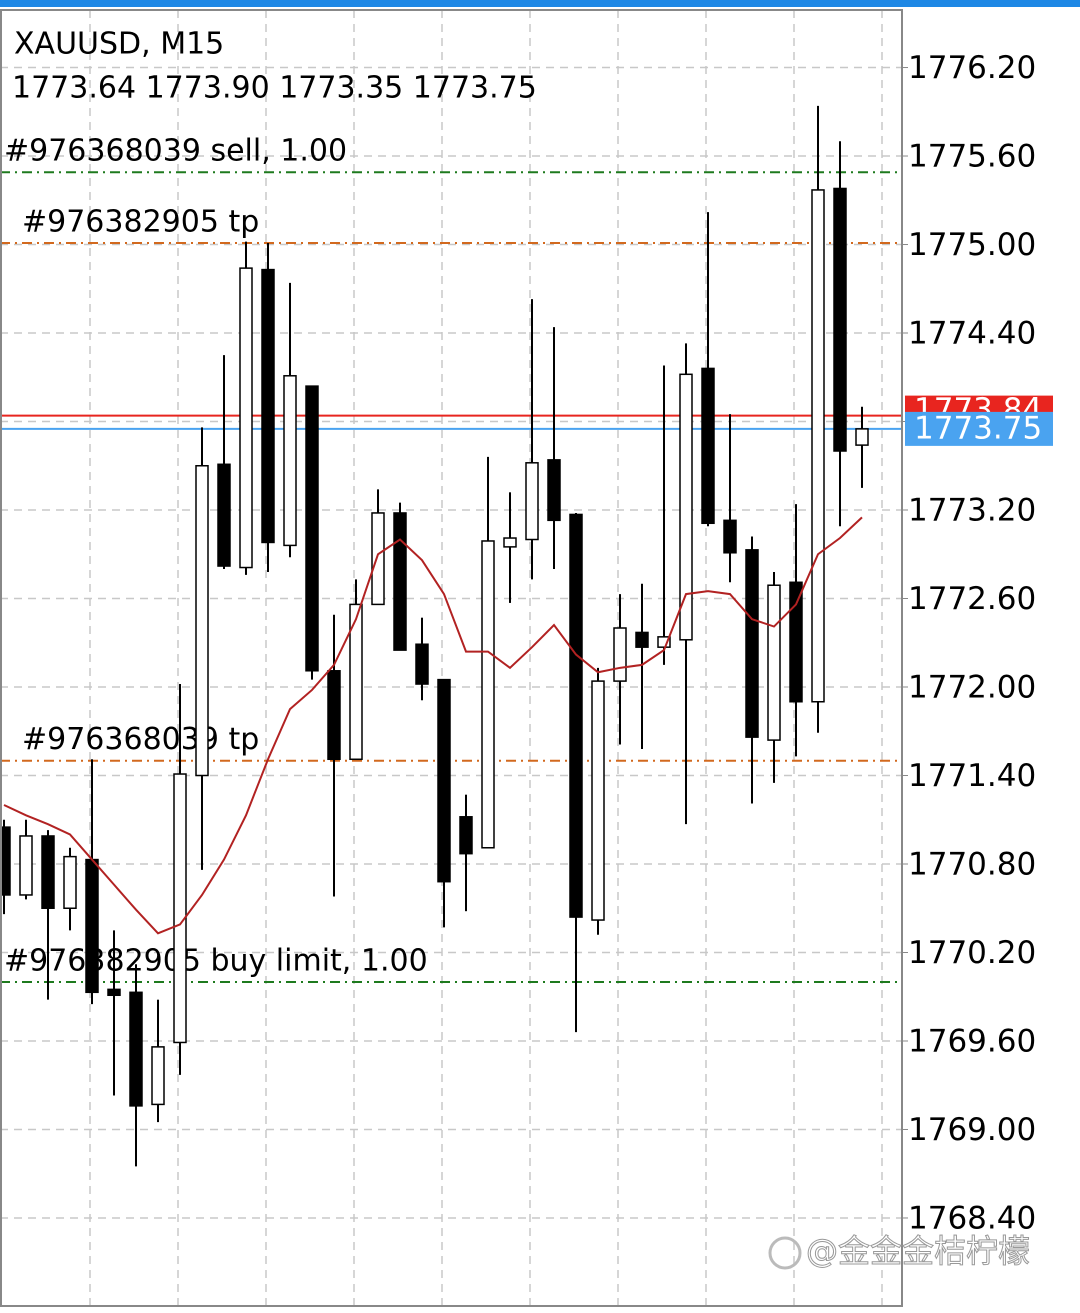  What do you see at coordinates (785, 1253) in the screenshot?
I see `watermark-logo` at bounding box center [785, 1253].